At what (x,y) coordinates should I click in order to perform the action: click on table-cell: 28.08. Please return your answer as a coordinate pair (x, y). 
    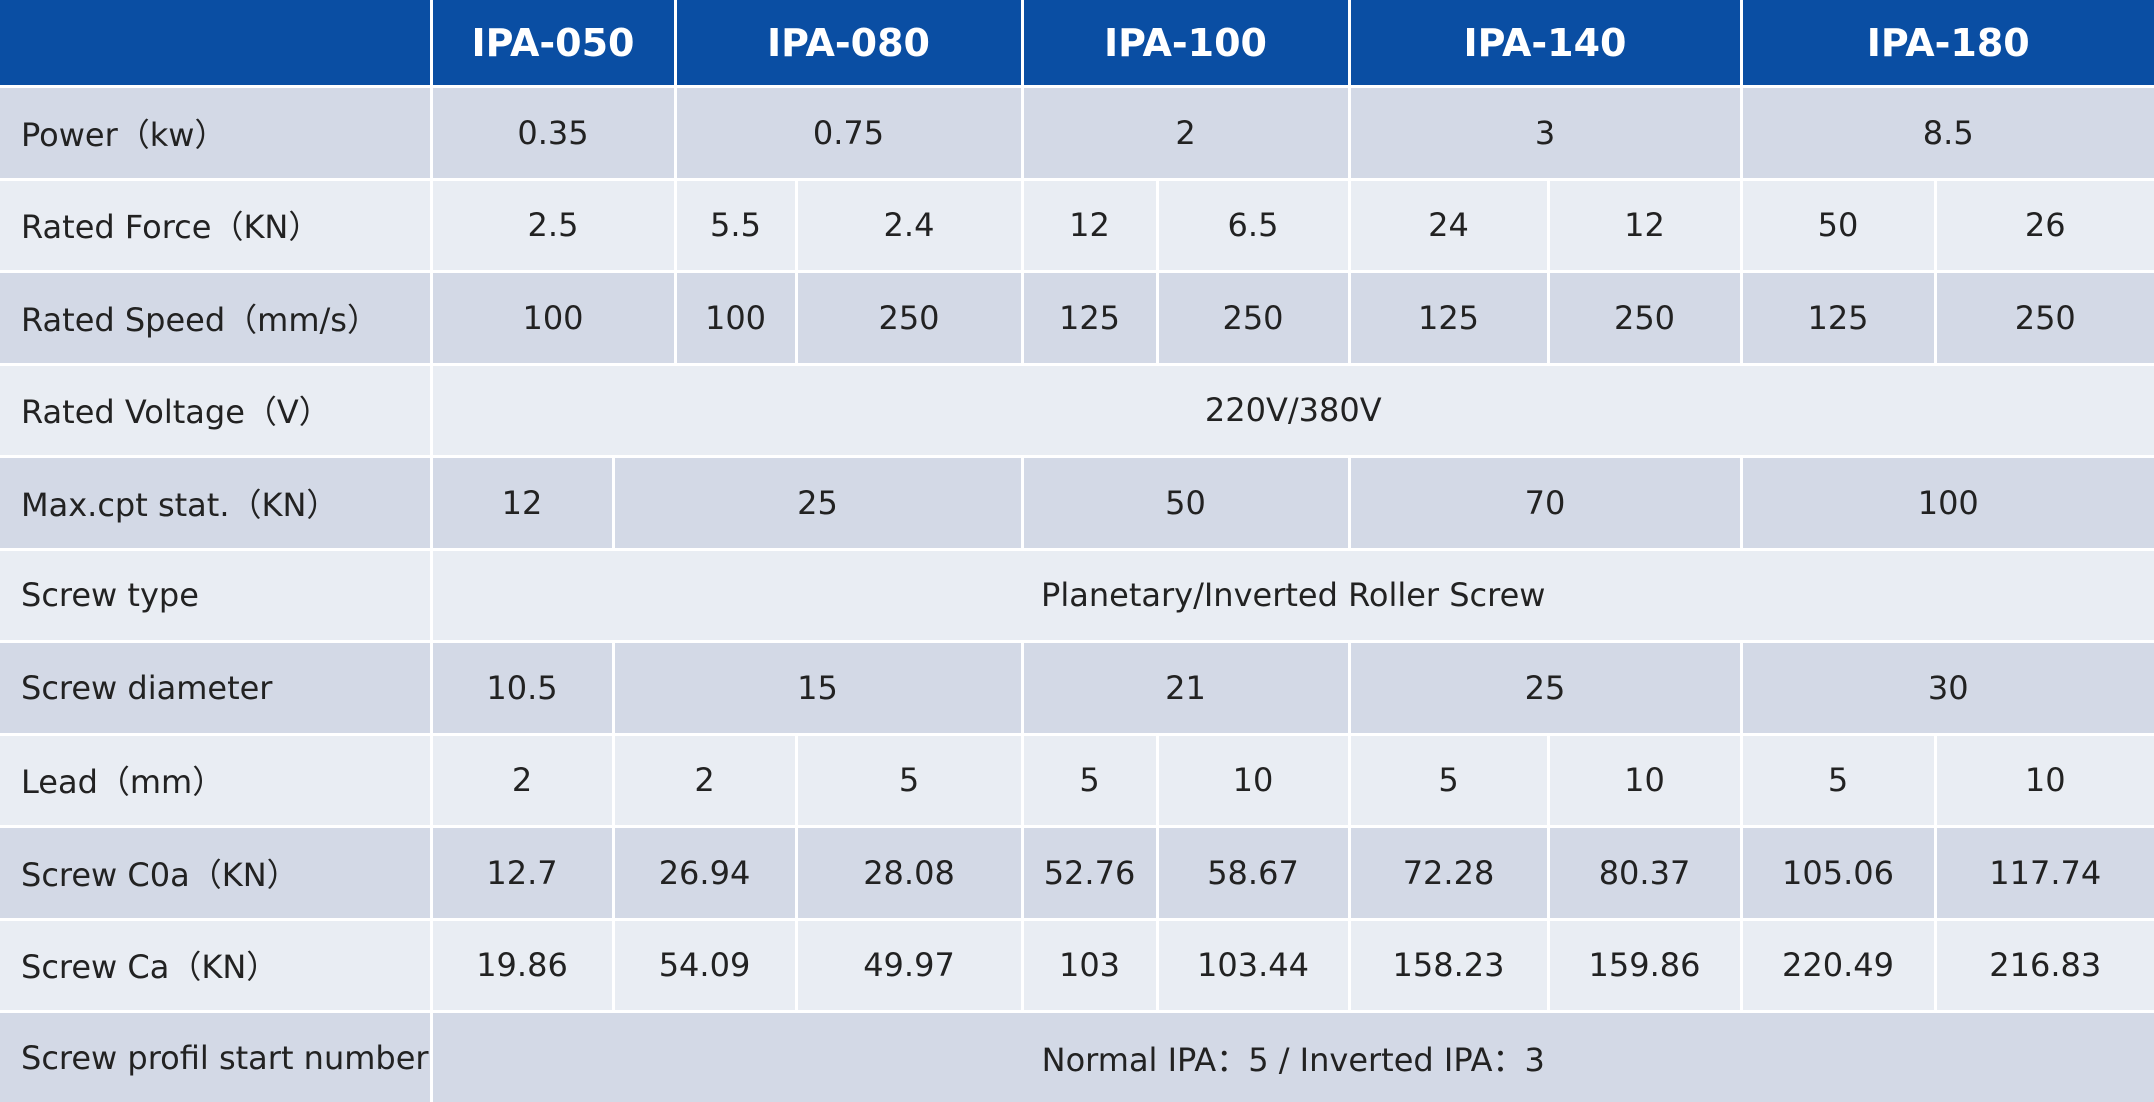
    Looking at the image, I should click on (909, 873).